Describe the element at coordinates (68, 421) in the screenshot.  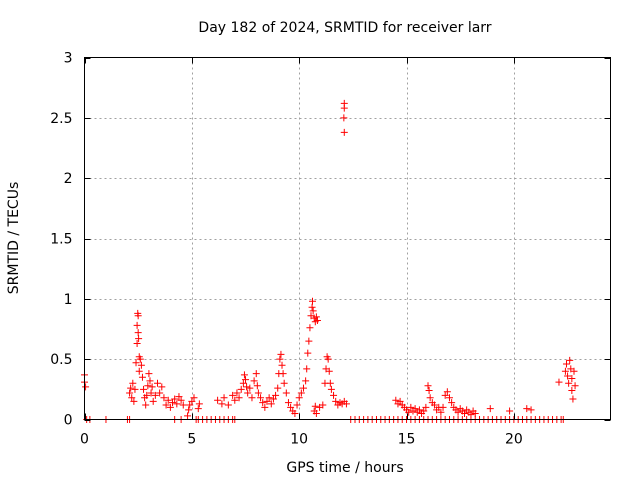
I see `y-tick-label: 0` at that location.